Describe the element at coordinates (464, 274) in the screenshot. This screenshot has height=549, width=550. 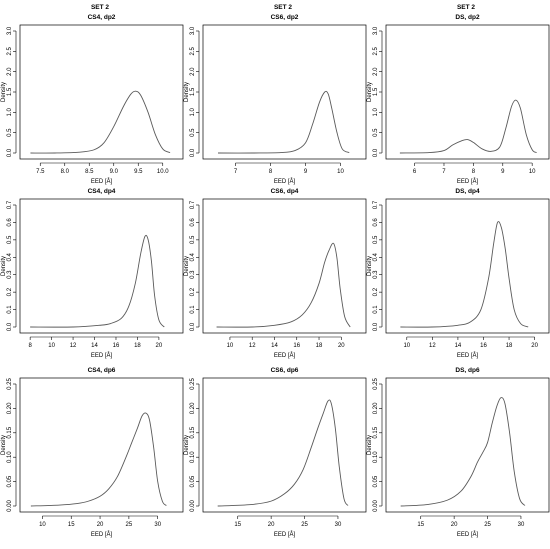
I see `panel-6-density-curve` at that location.